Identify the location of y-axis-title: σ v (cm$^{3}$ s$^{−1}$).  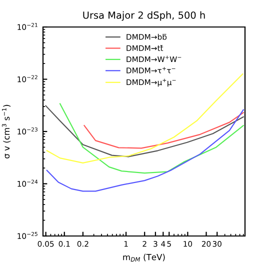
(6, 131).